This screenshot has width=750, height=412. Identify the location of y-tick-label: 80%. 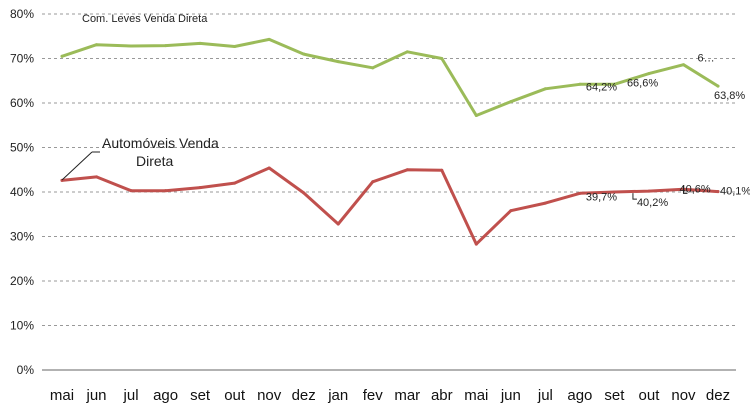
(22, 14).